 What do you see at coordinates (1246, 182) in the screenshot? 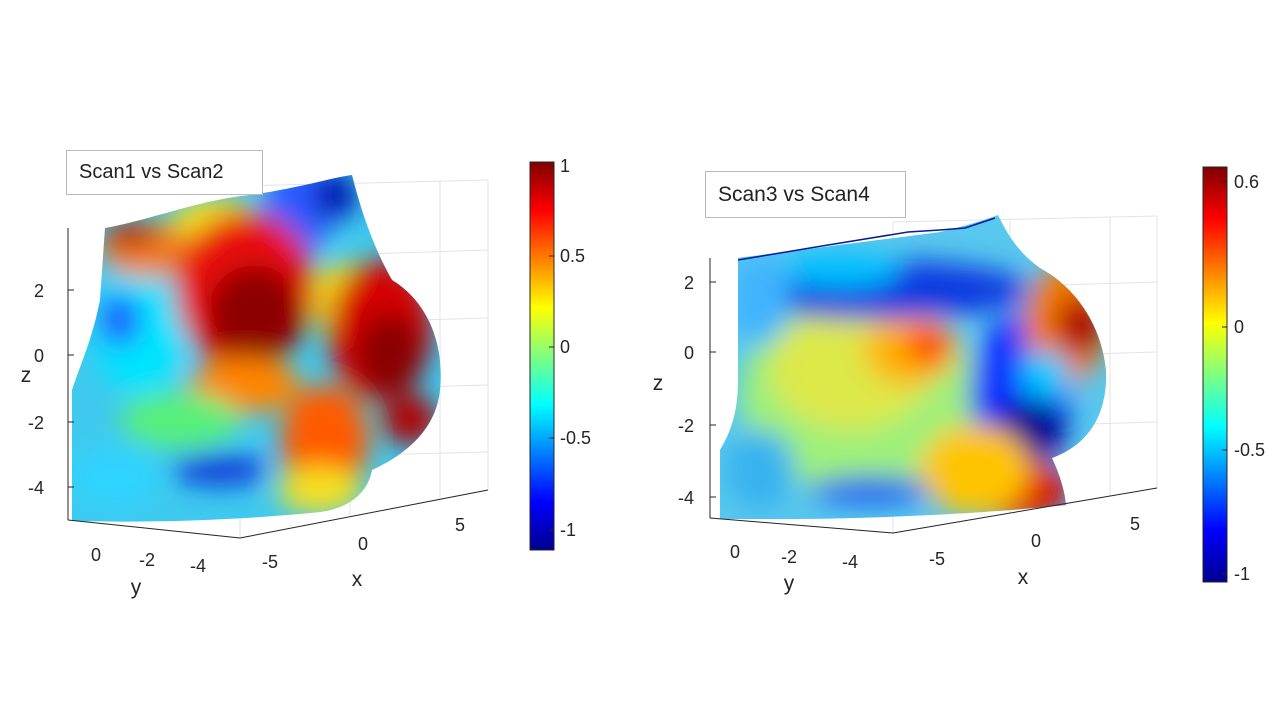
I see `colorbar-tick-label: 0.6` at bounding box center [1246, 182].